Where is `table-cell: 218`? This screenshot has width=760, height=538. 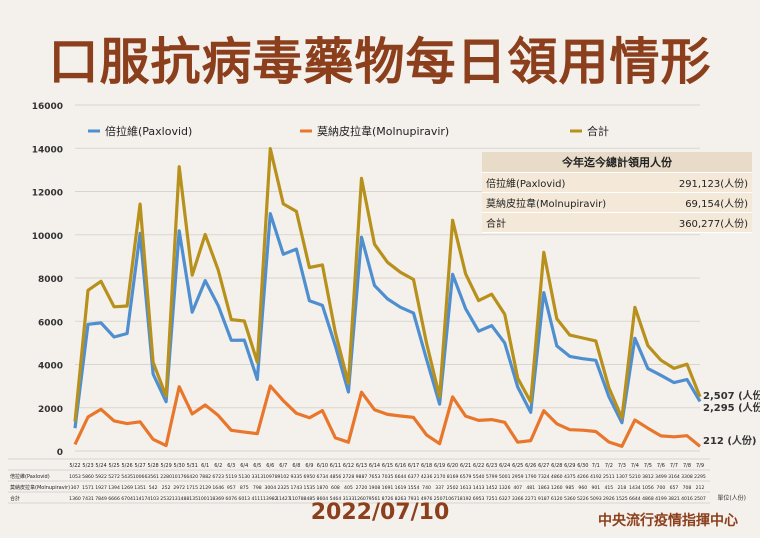 table-cell: 218 is located at coordinates (621, 488).